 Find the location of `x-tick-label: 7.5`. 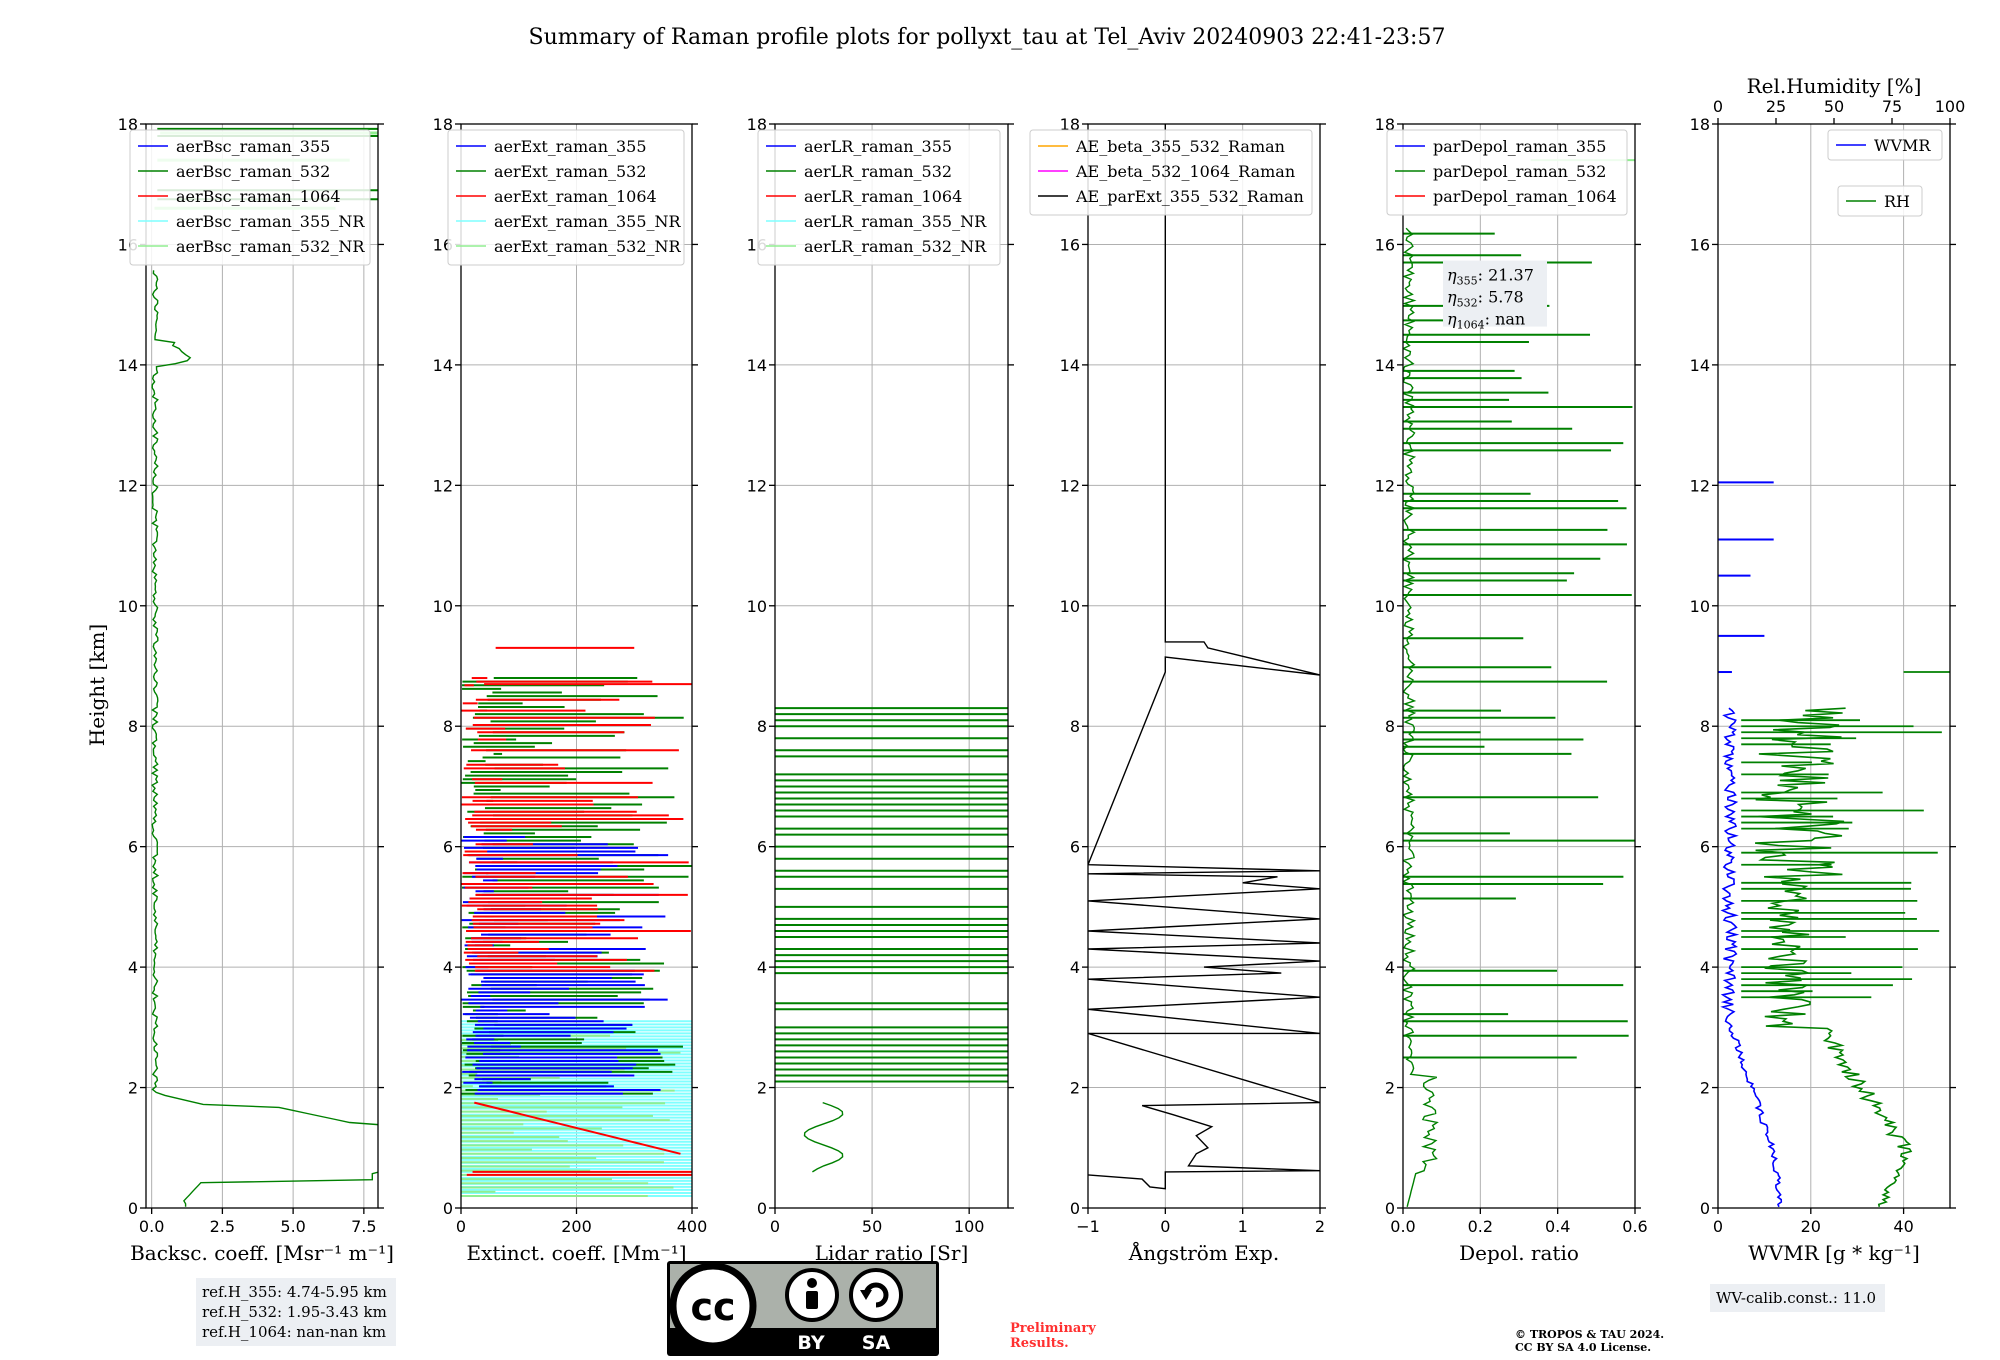

x-tick-label: 7.5 is located at coordinates (363, 1226).